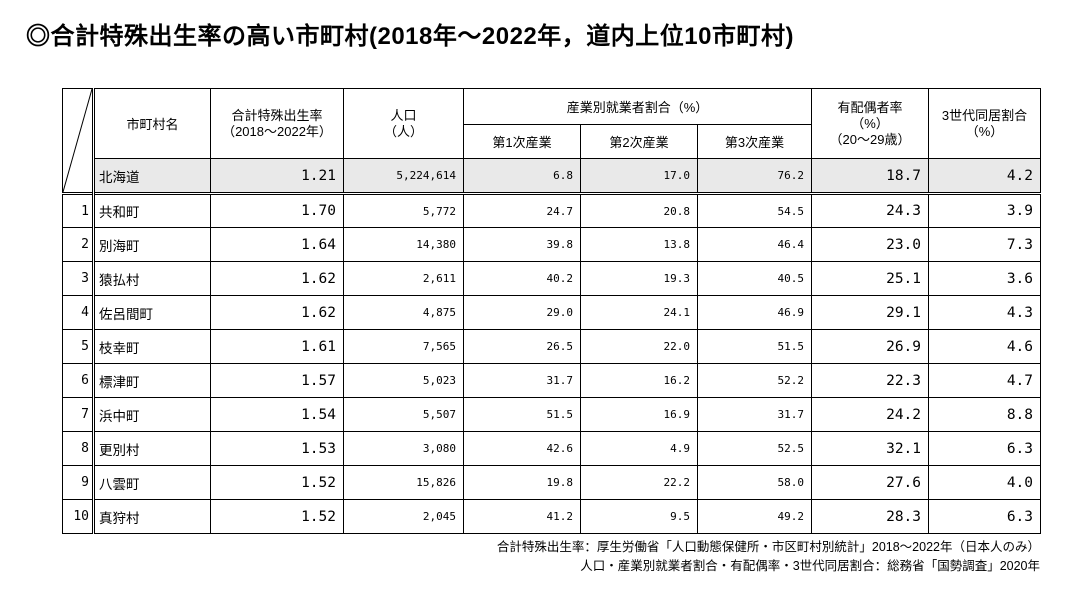 The height and width of the screenshot is (610, 1091). I want to click on industry2-cell: 9.5, so click(639, 516).